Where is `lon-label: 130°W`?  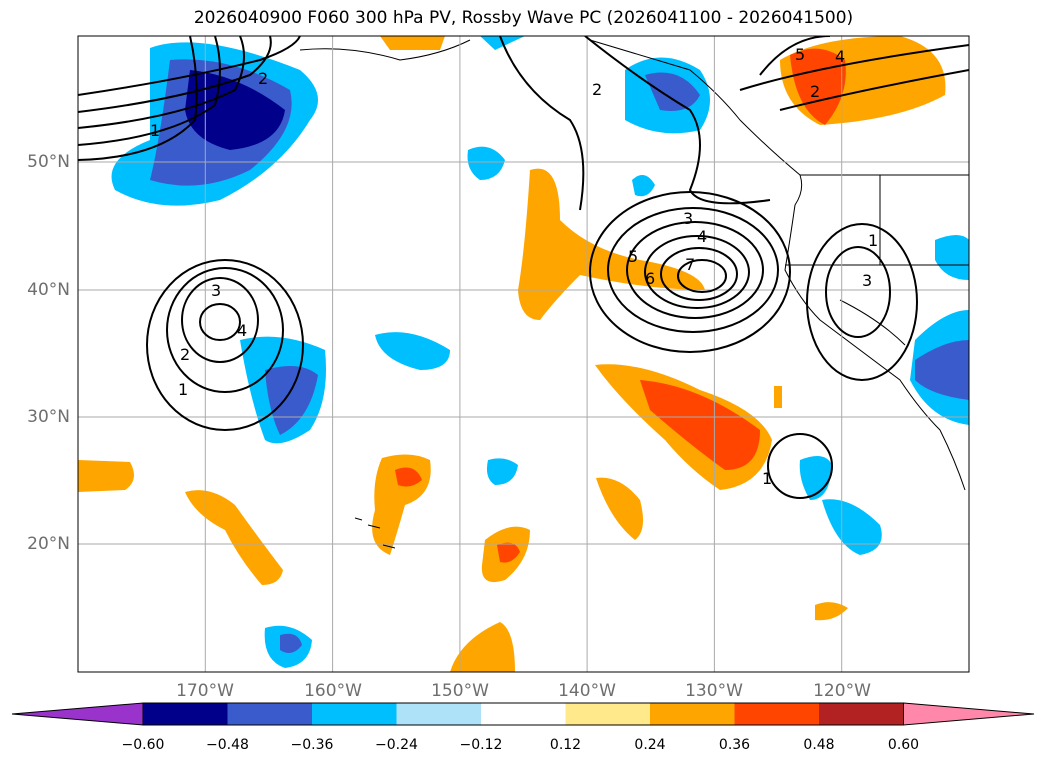
lon-label: 130°W is located at coordinates (714, 691).